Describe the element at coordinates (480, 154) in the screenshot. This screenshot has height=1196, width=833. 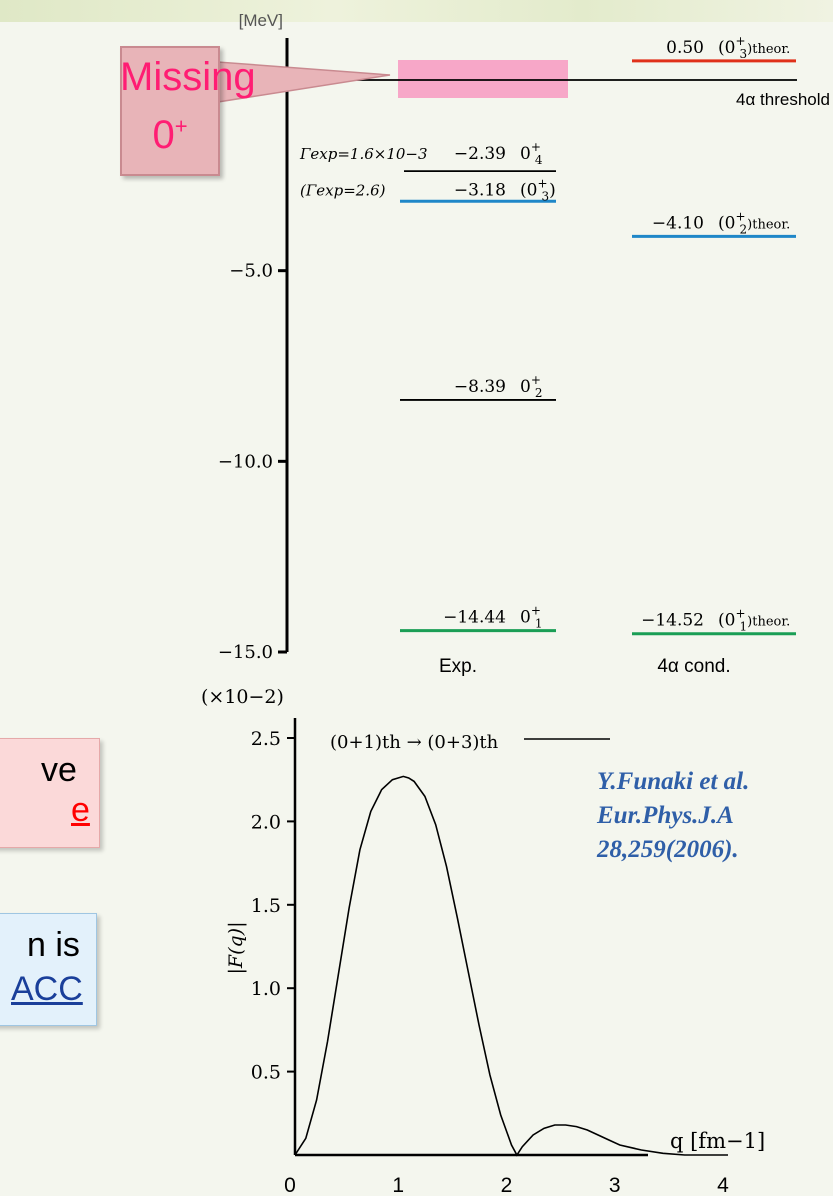
I see `level-energy-label: −2.39` at that location.